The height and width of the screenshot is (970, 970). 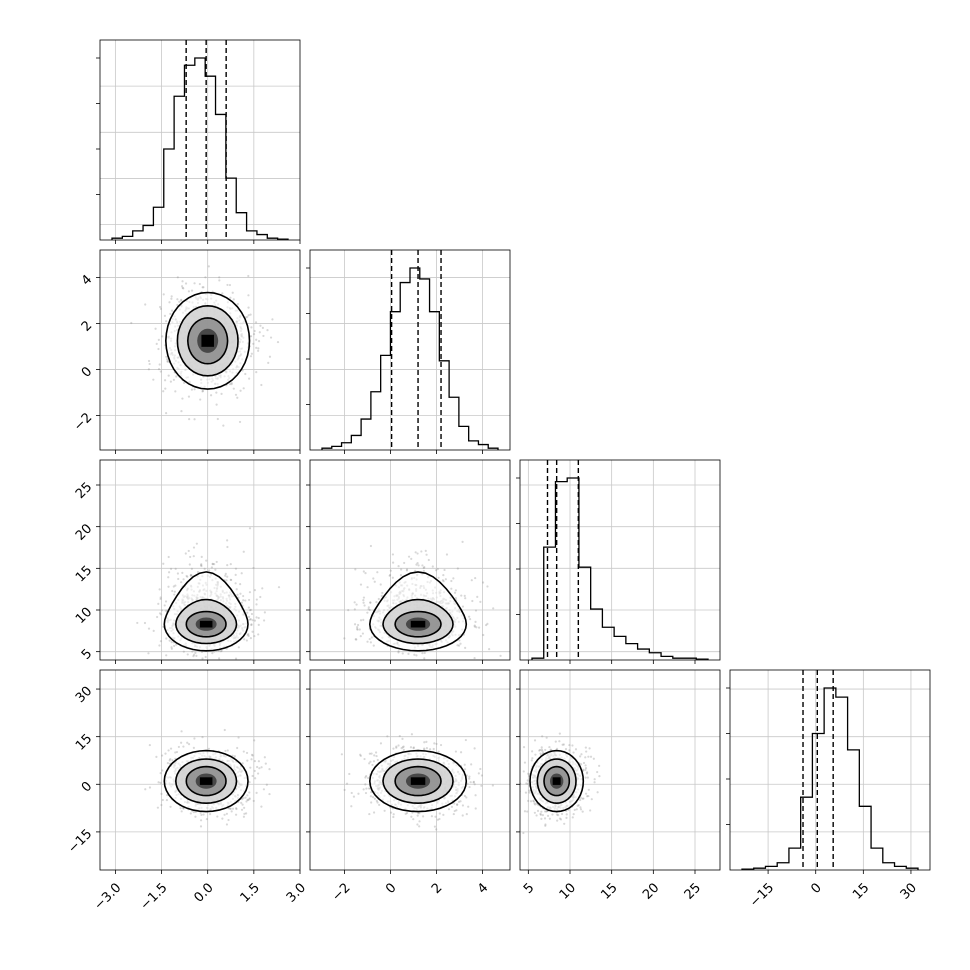 I want to click on panel-2-1-frame, so click(x=410, y=560).